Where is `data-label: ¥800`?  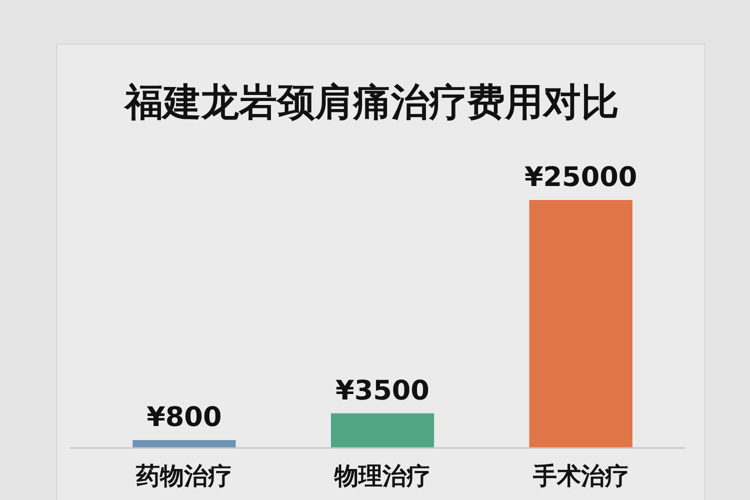
data-label: ¥800 is located at coordinates (184, 418).